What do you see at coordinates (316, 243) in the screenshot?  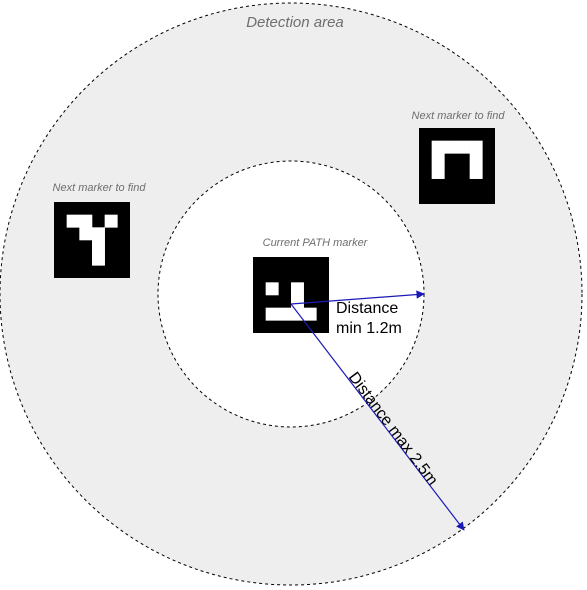 I see `current-marker-label: Current PATH marker` at bounding box center [316, 243].